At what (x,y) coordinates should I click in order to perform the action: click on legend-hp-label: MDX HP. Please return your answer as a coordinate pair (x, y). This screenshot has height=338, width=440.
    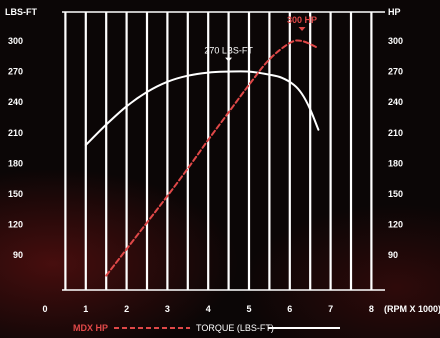
    Looking at the image, I should click on (90, 328).